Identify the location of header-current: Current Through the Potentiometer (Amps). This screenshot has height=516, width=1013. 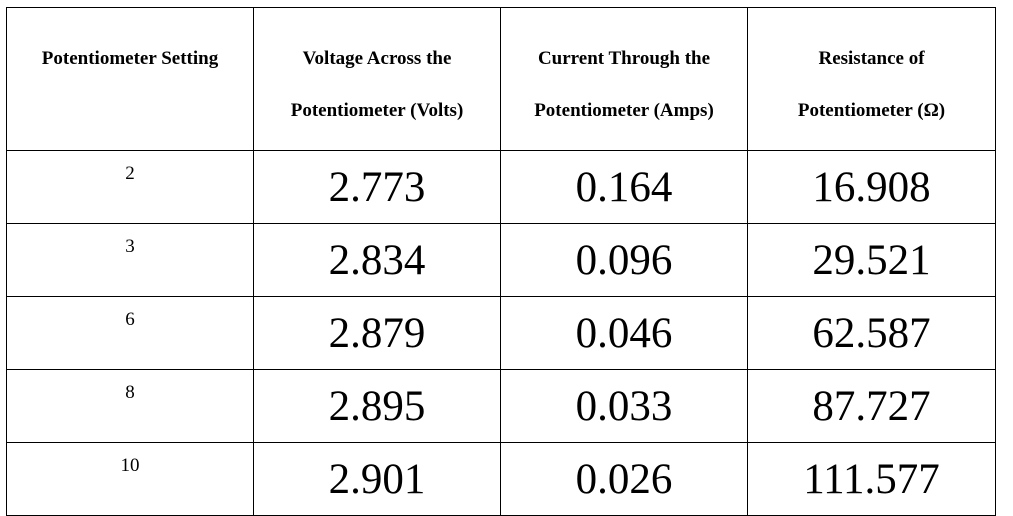
(624, 79).